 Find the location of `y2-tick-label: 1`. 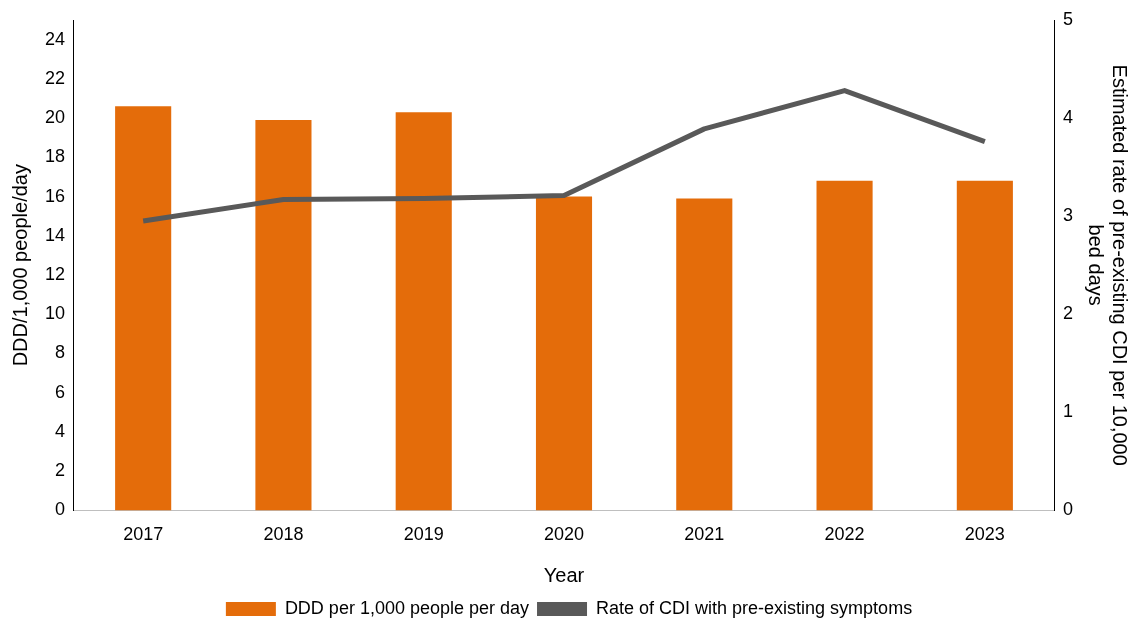

y2-tick-label: 1 is located at coordinates (1067, 411).